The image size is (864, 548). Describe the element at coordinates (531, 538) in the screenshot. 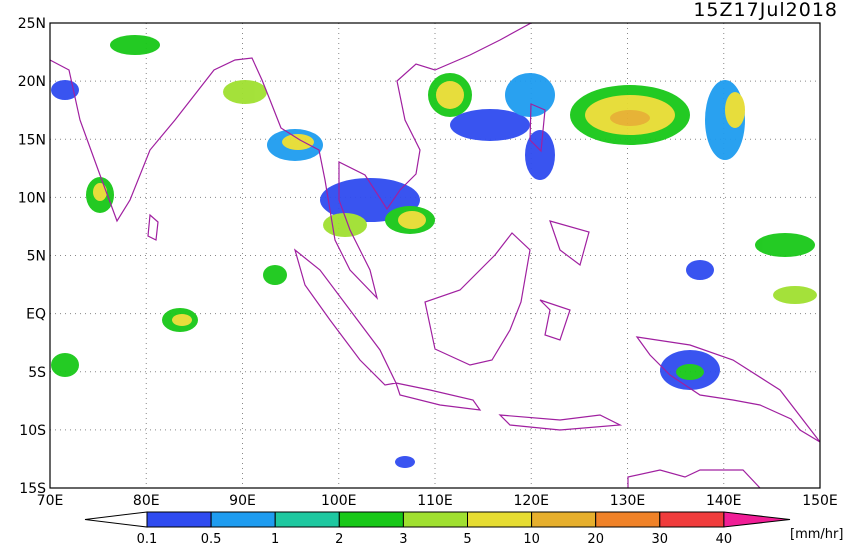

I see `colorbar-label: 10` at that location.